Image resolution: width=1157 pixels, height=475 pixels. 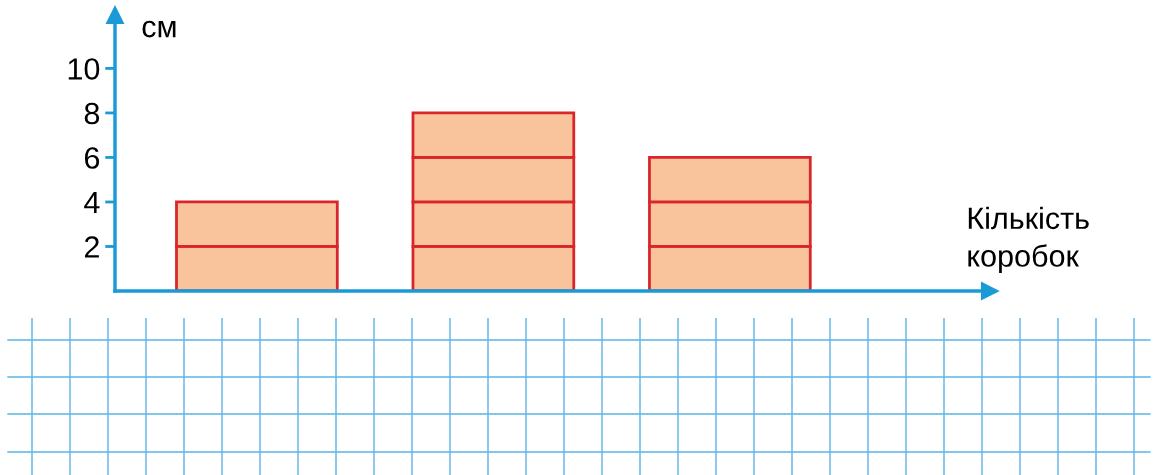 What do you see at coordinates (84, 69) in the screenshot?
I see `y-tick-label: 10` at bounding box center [84, 69].